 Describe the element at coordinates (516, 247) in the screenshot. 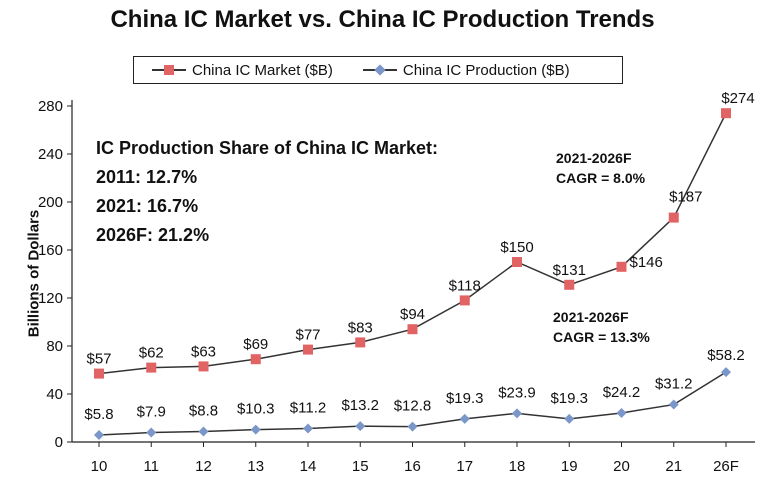

I see `market-data-label: $150` at that location.